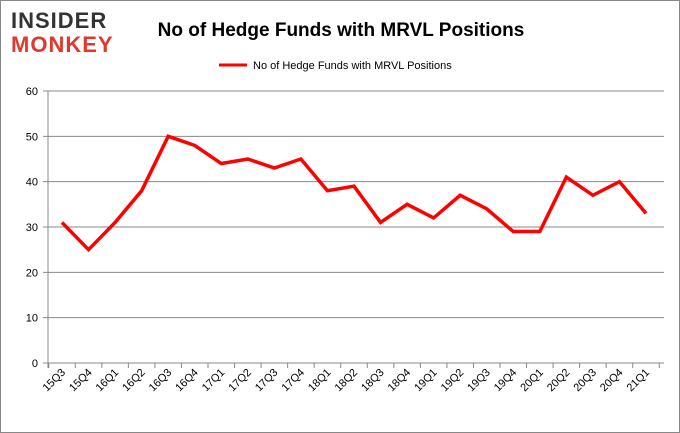 Image resolution: width=680 pixels, height=433 pixels. I want to click on x-tick-label: 21Q1, so click(639, 381).